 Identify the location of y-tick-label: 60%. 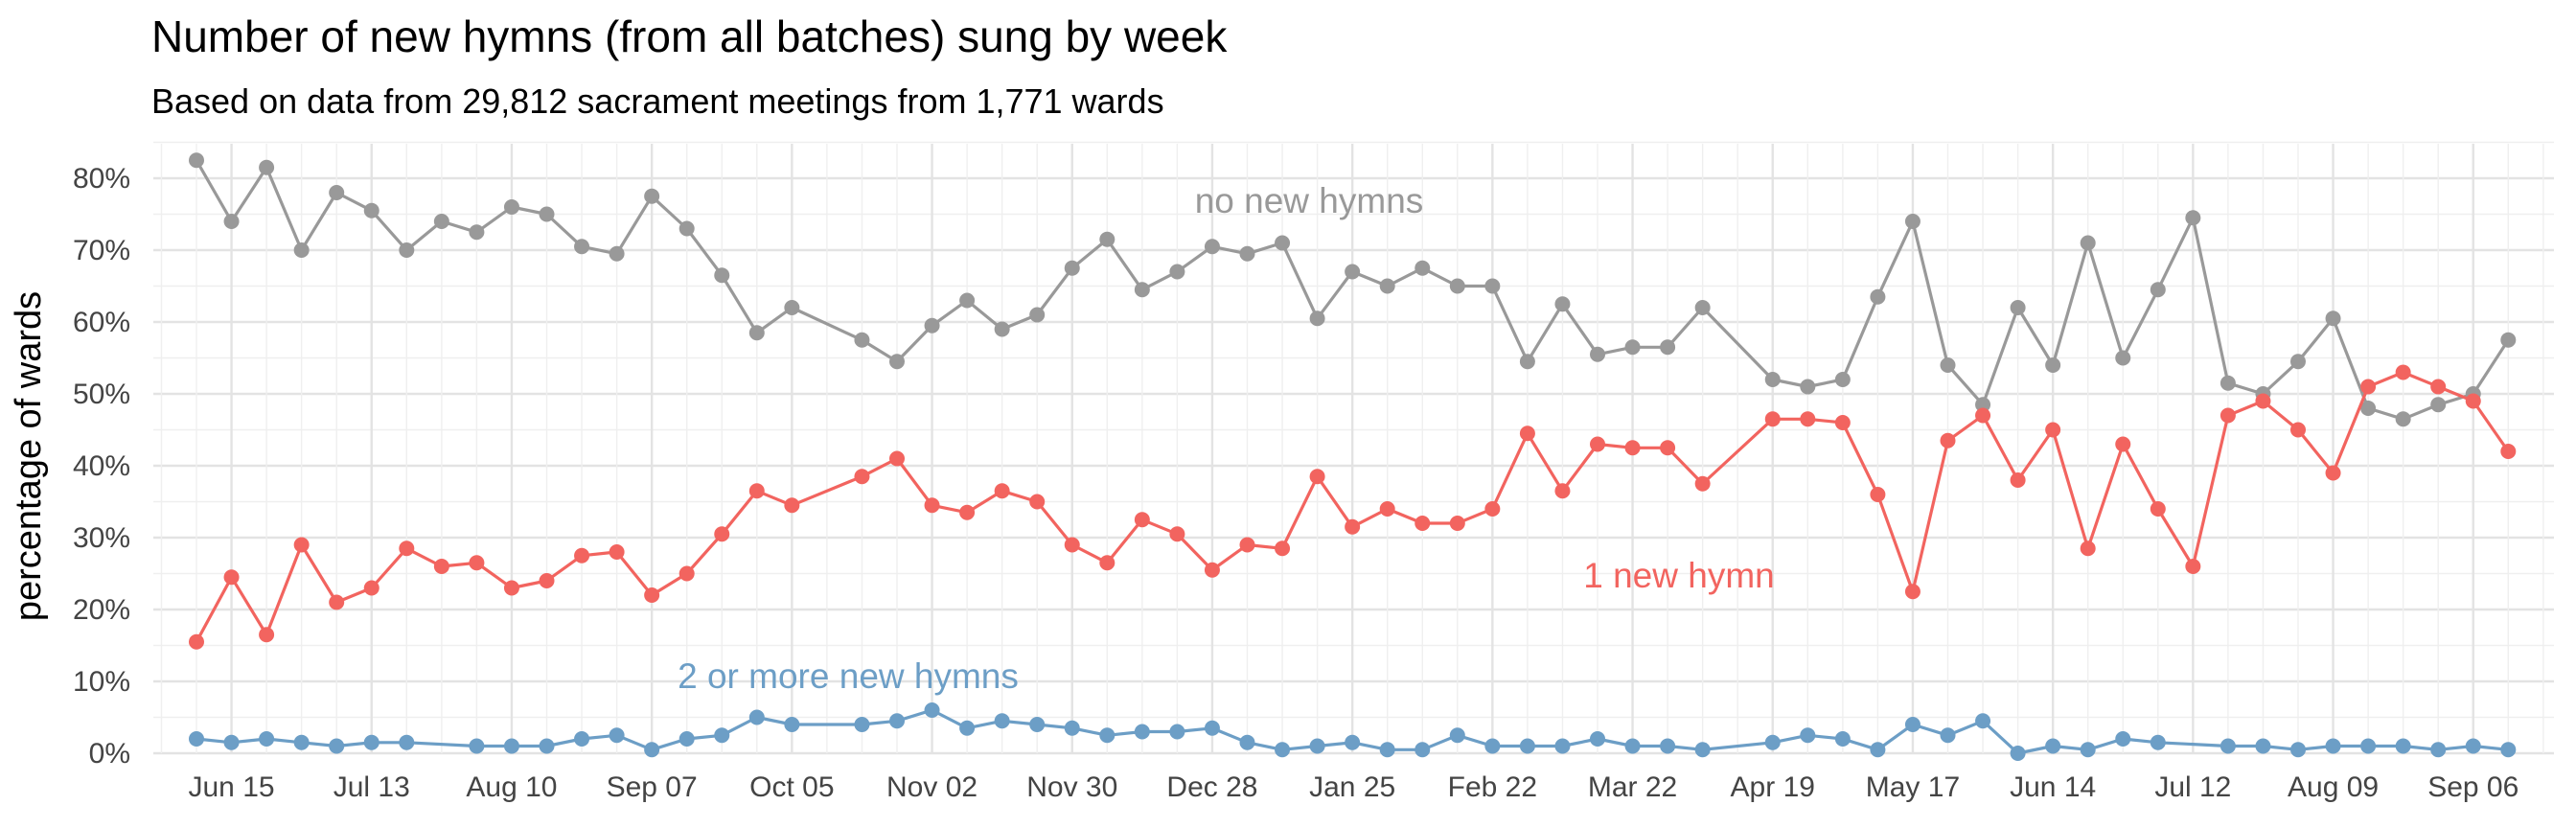
(101, 322).